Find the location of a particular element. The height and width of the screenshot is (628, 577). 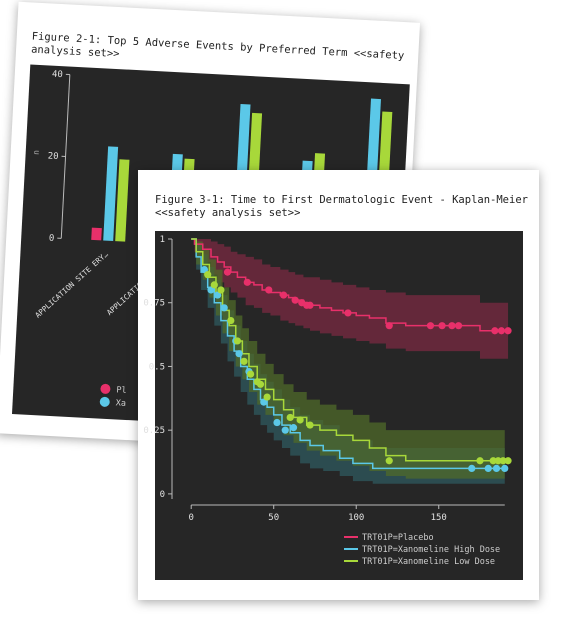

bar-legend-label: Pl is located at coordinates (121, 390).